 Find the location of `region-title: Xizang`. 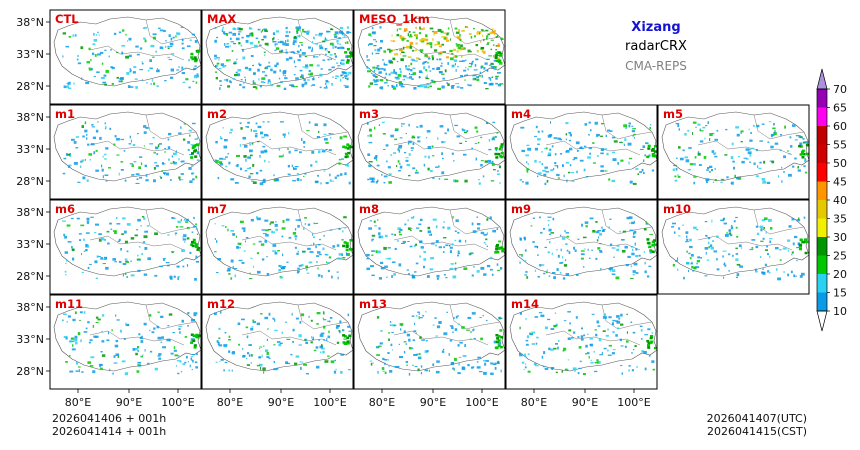

region-title: Xizang is located at coordinates (656, 27).